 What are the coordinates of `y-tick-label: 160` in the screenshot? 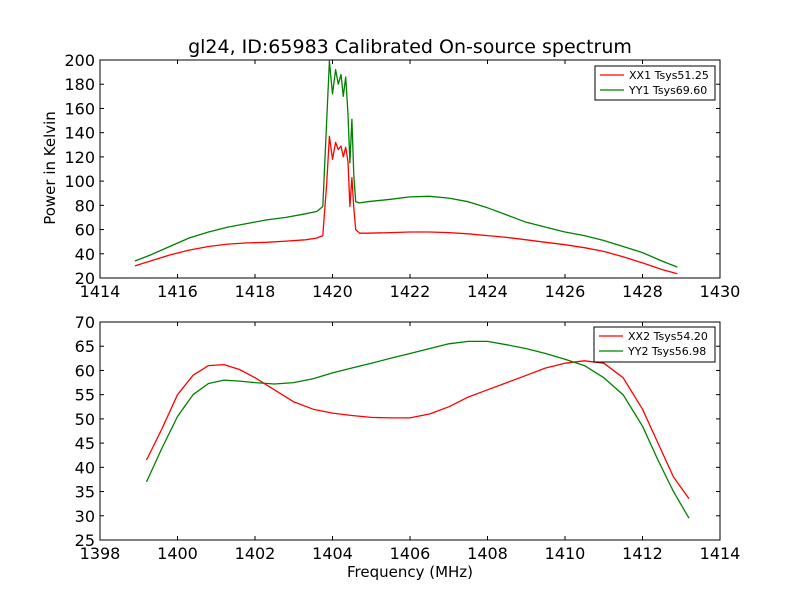 It's located at (79, 108).